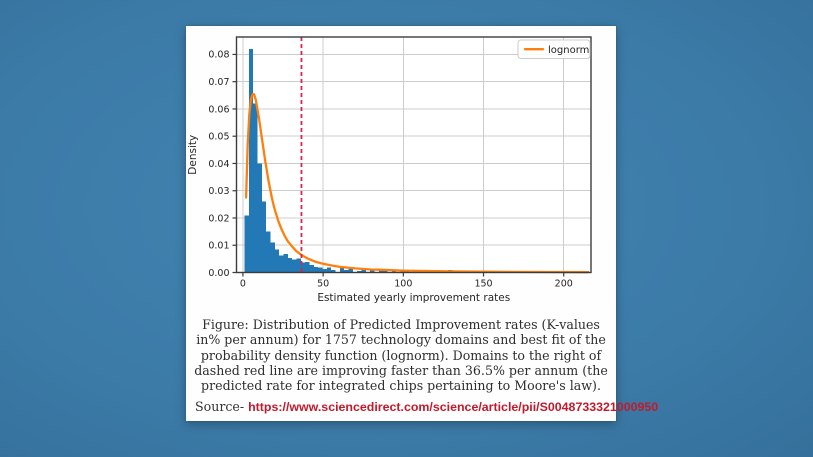  What do you see at coordinates (243, 284) in the screenshot?
I see `x-tick-label: 0` at bounding box center [243, 284].